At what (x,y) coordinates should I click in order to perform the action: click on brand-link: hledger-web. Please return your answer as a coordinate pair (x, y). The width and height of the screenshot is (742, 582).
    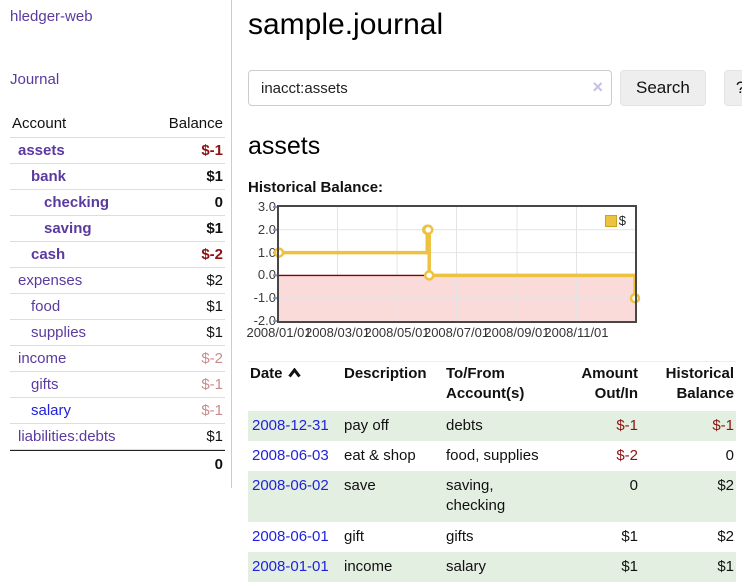
    Looking at the image, I should click on (51, 16).